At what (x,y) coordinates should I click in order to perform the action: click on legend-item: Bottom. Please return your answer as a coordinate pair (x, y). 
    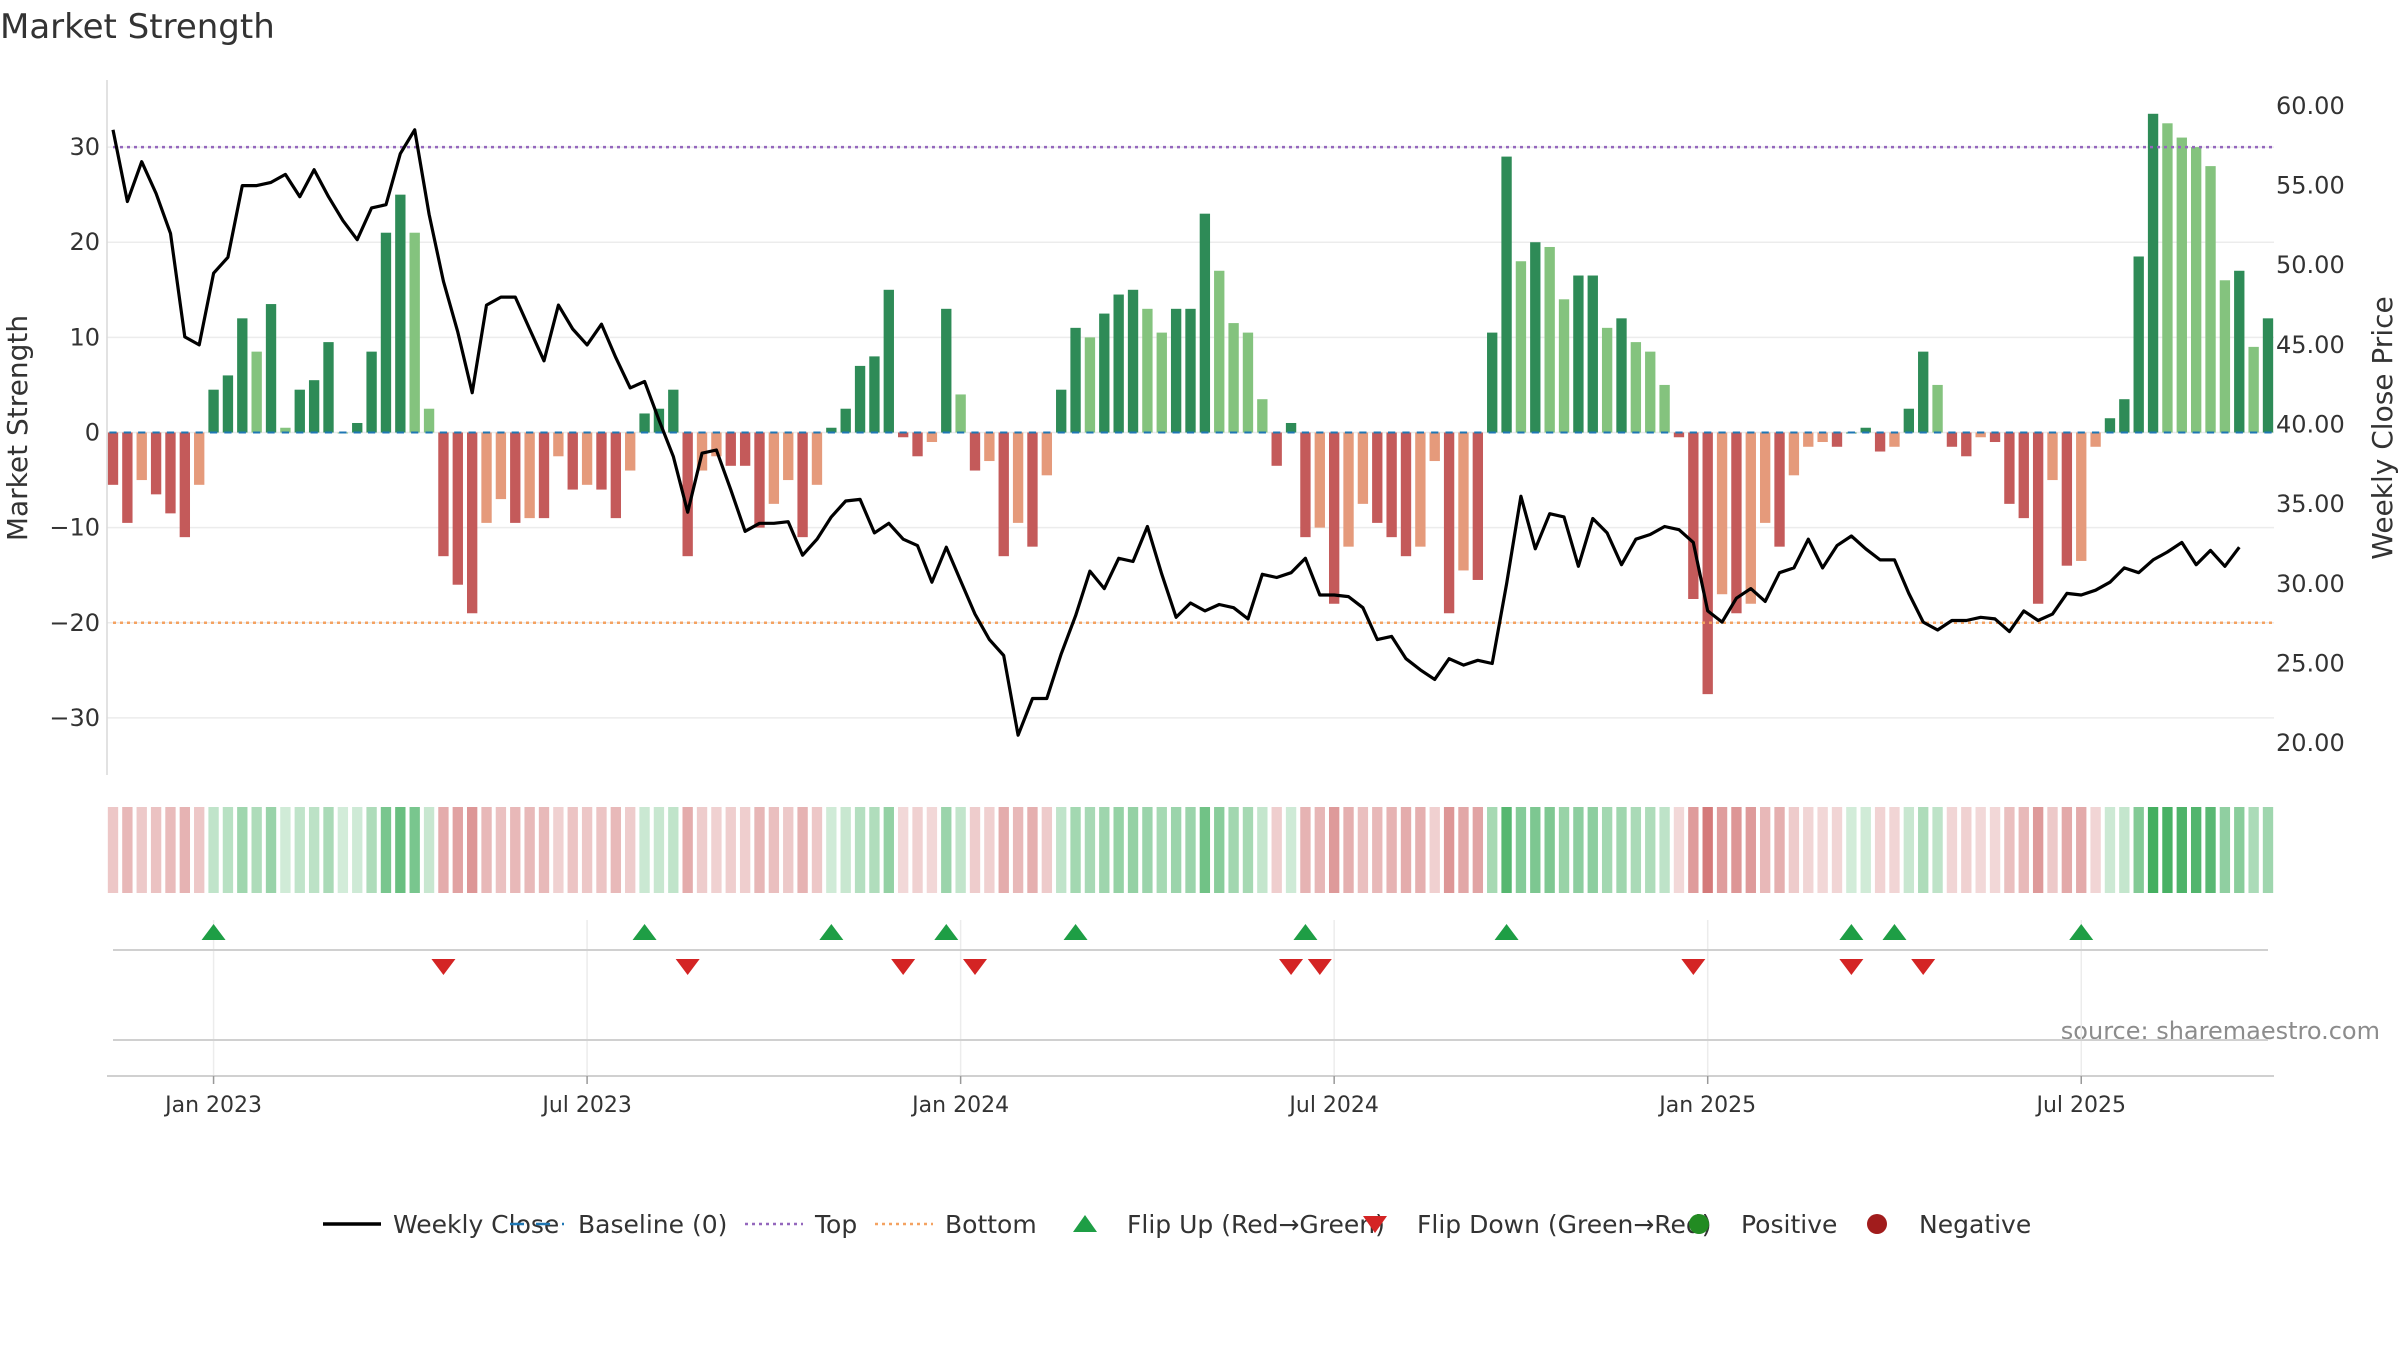
    Looking at the image, I should click on (956, 1224).